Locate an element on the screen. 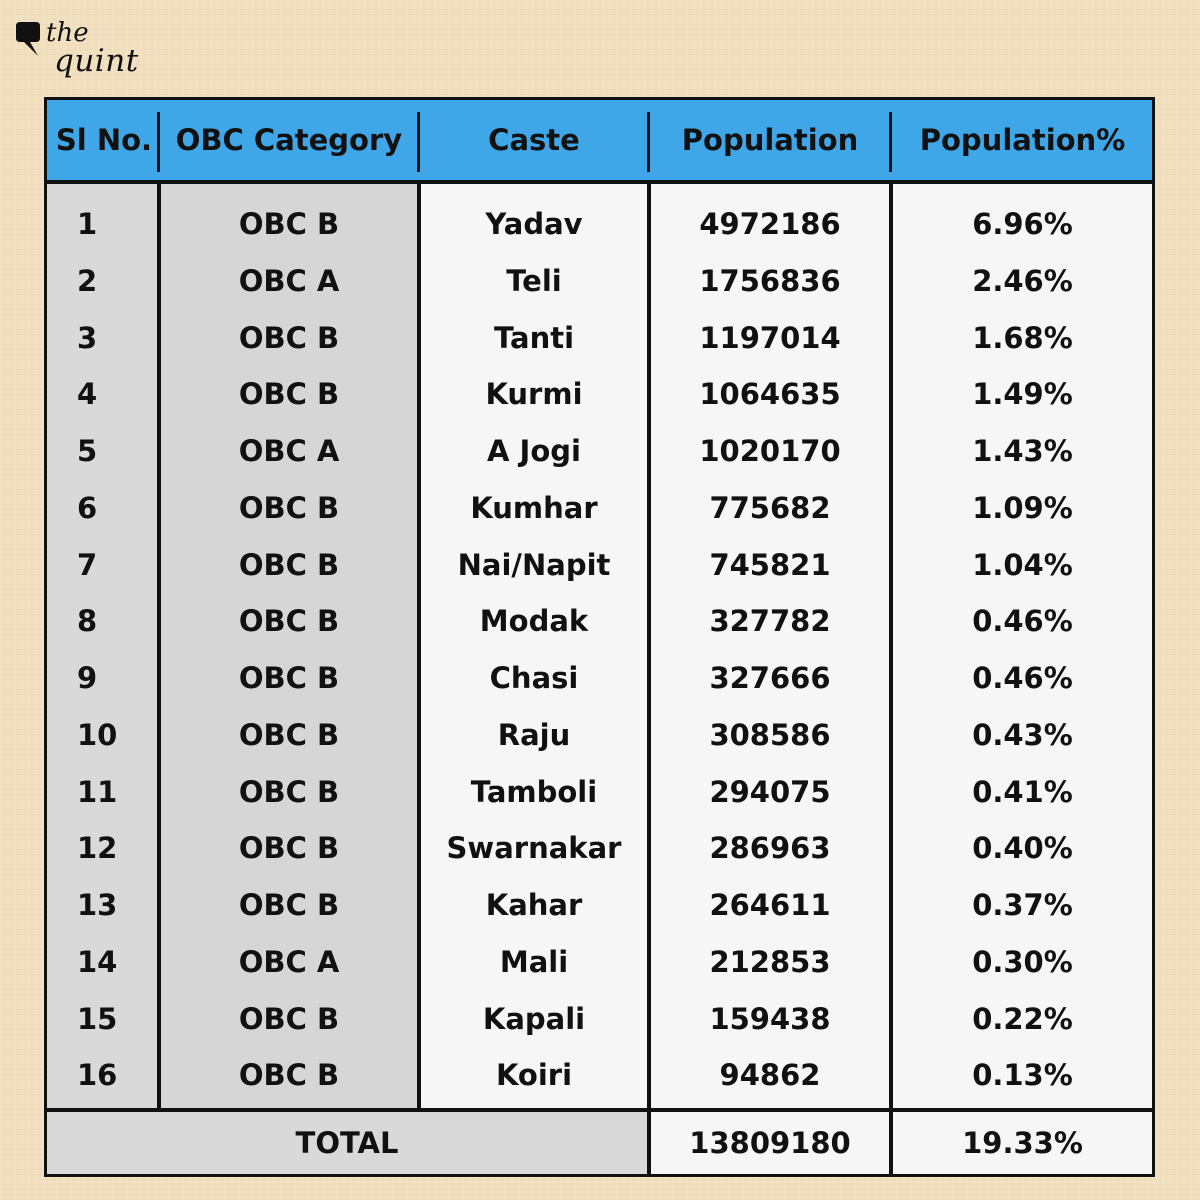  cell-caste: Teli is located at coordinates (534, 280).